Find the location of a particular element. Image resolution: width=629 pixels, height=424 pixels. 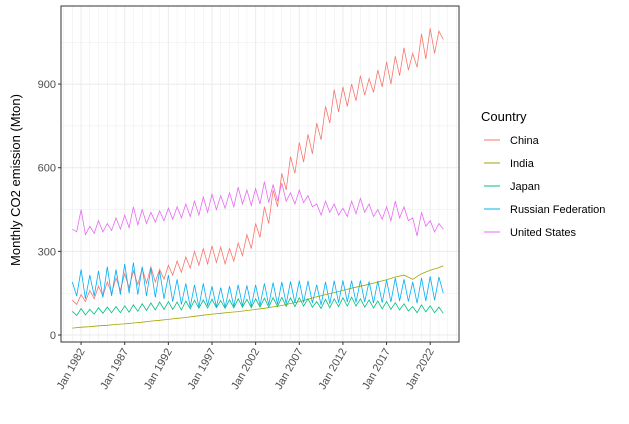

y-tick-label: 900 is located at coordinates (47, 85).